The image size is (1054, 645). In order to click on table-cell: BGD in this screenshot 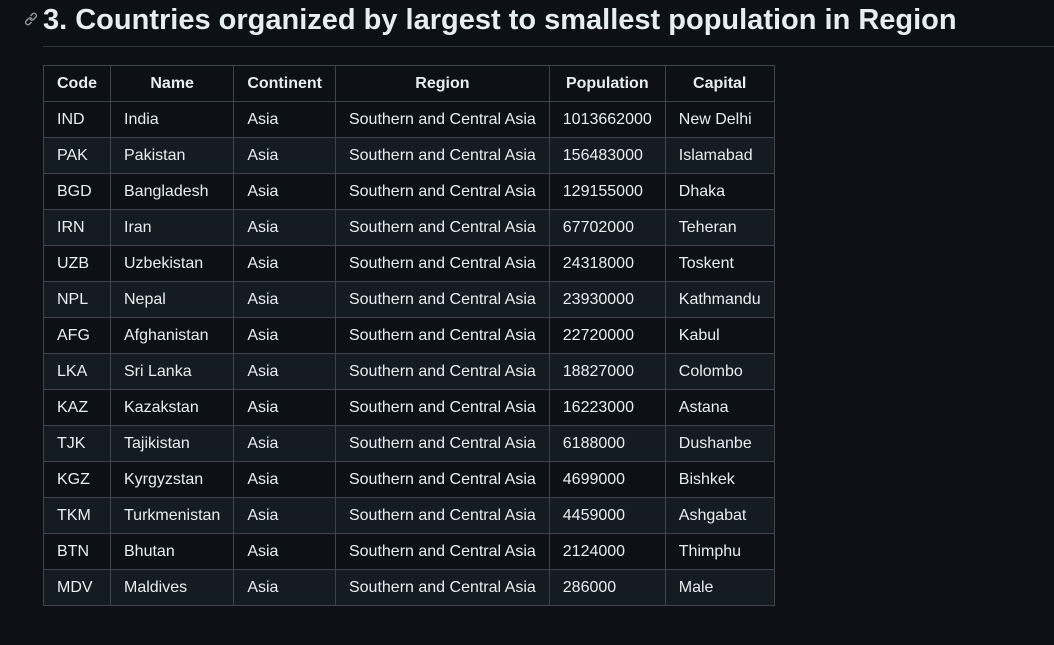, I will do `click(77, 191)`.